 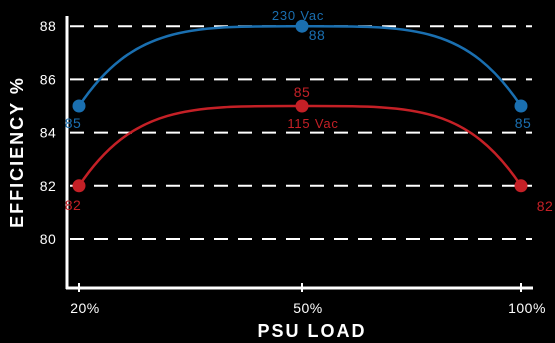 I want to click on series-0-value-label-0: 85, so click(x=73, y=123).